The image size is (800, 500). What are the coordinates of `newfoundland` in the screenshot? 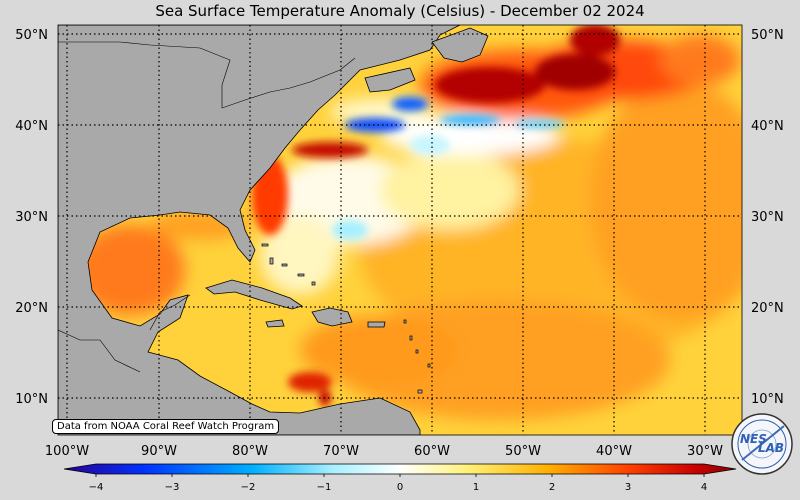 It's located at (460, 45).